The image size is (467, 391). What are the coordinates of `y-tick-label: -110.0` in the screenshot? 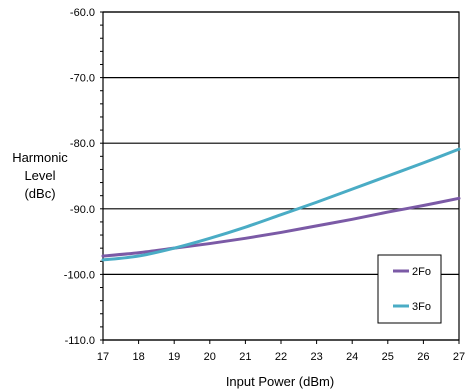 It's located at (80, 341).